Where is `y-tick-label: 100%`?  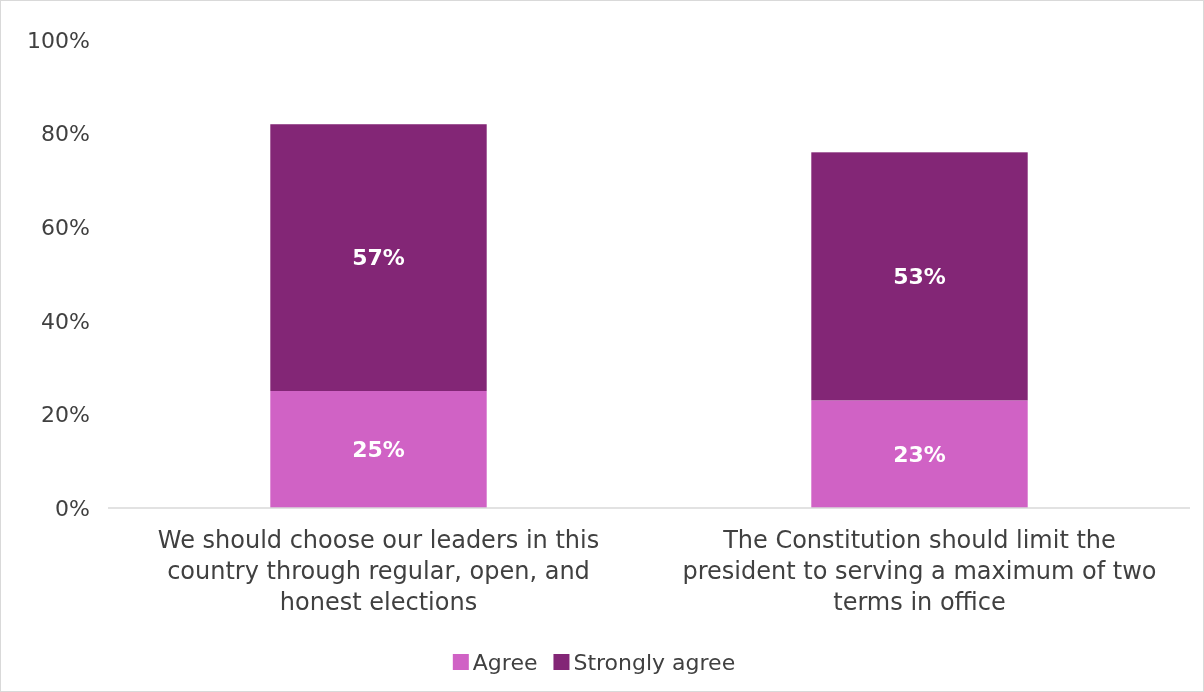
y-tick-label: 100% is located at coordinates (58, 40).